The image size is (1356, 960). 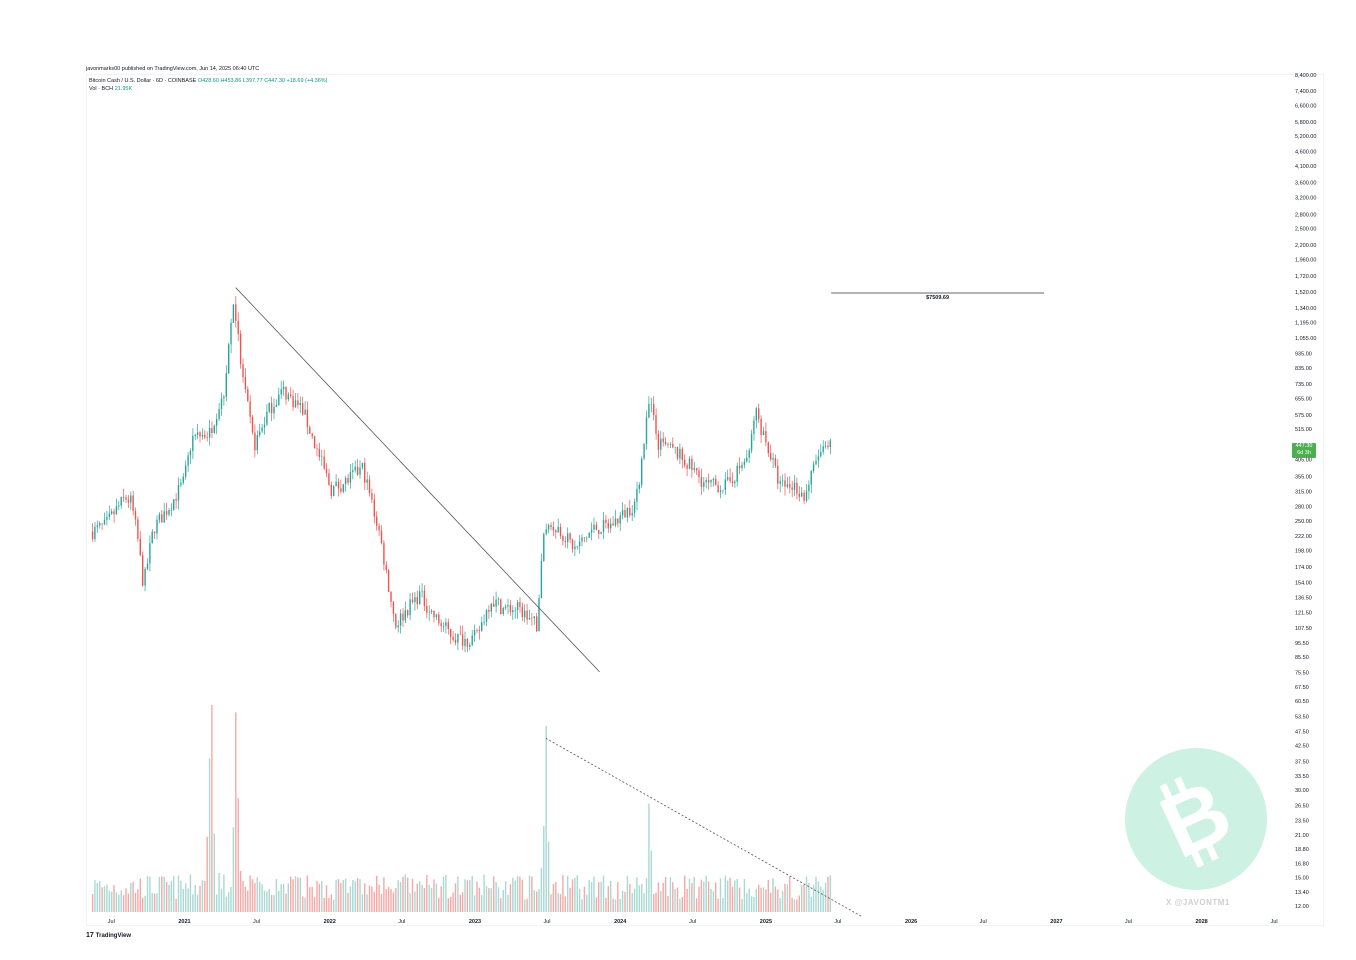 What do you see at coordinates (1303, 461) in the screenshot?
I see `y-tick-label: 405.00` at bounding box center [1303, 461].